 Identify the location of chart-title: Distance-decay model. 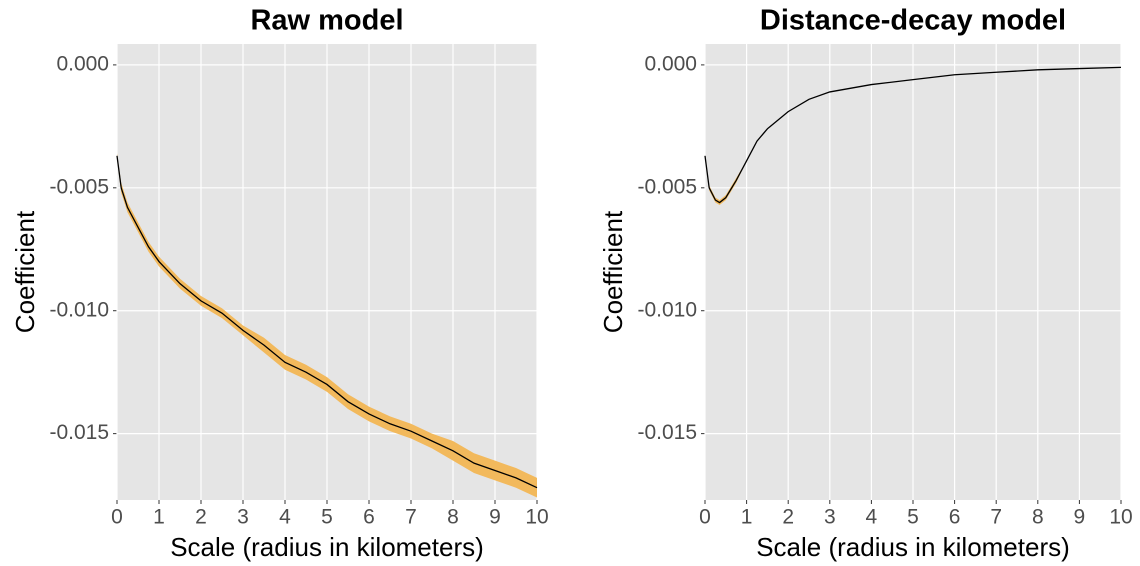
(913, 21).